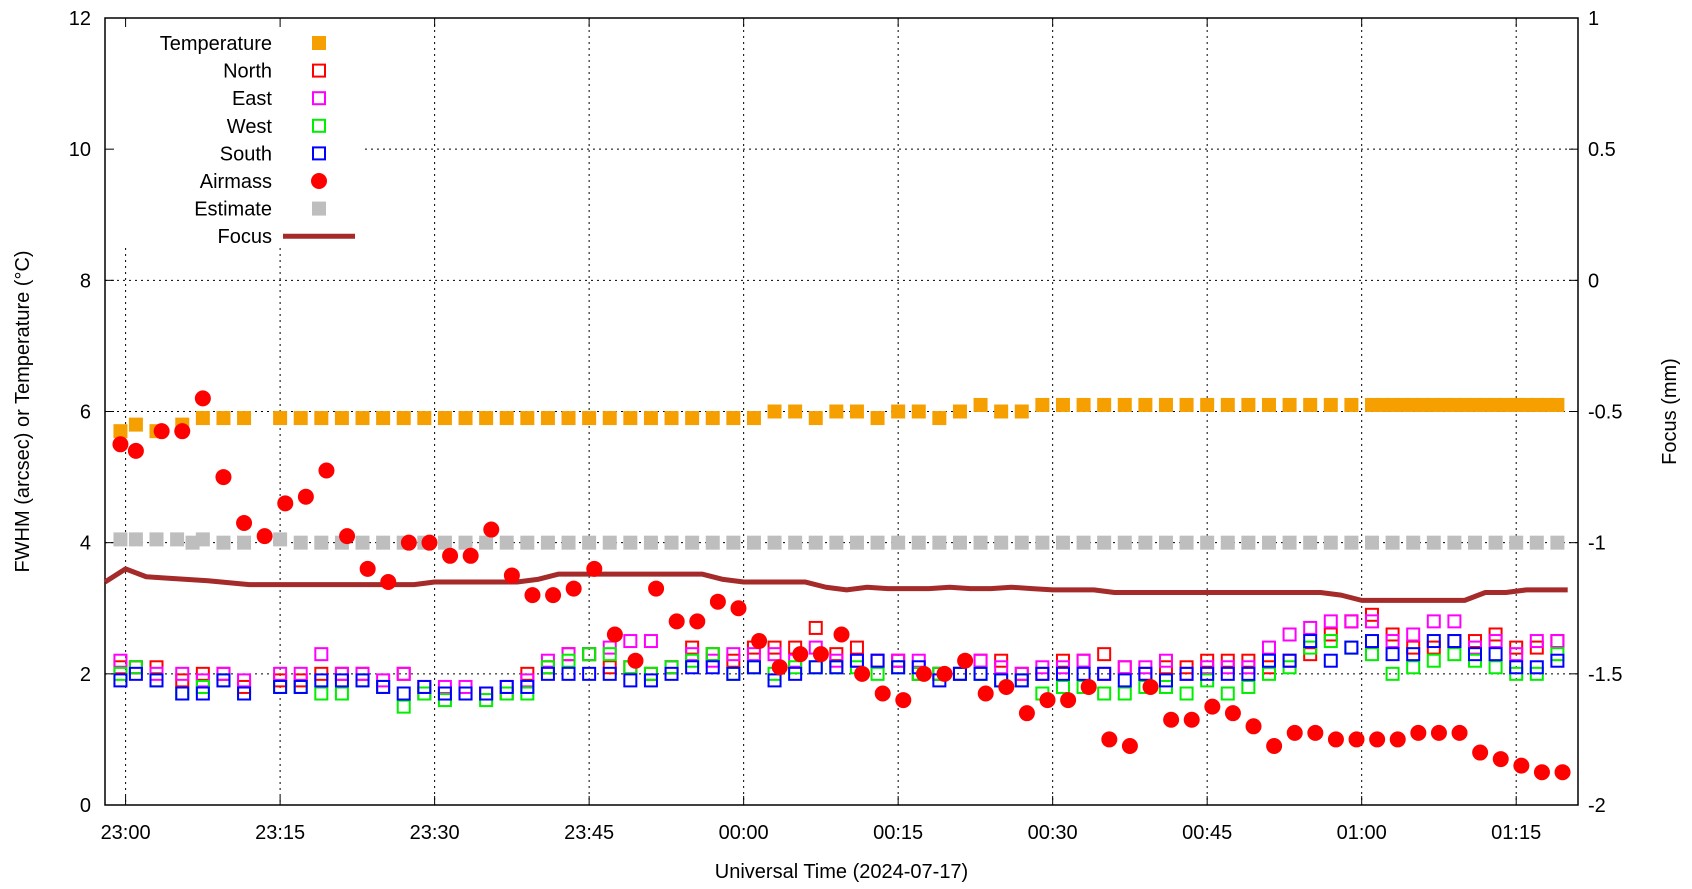 This screenshot has height=889, width=1692. What do you see at coordinates (1207, 833) in the screenshot?
I see `x-tick-label: 00:45` at bounding box center [1207, 833].